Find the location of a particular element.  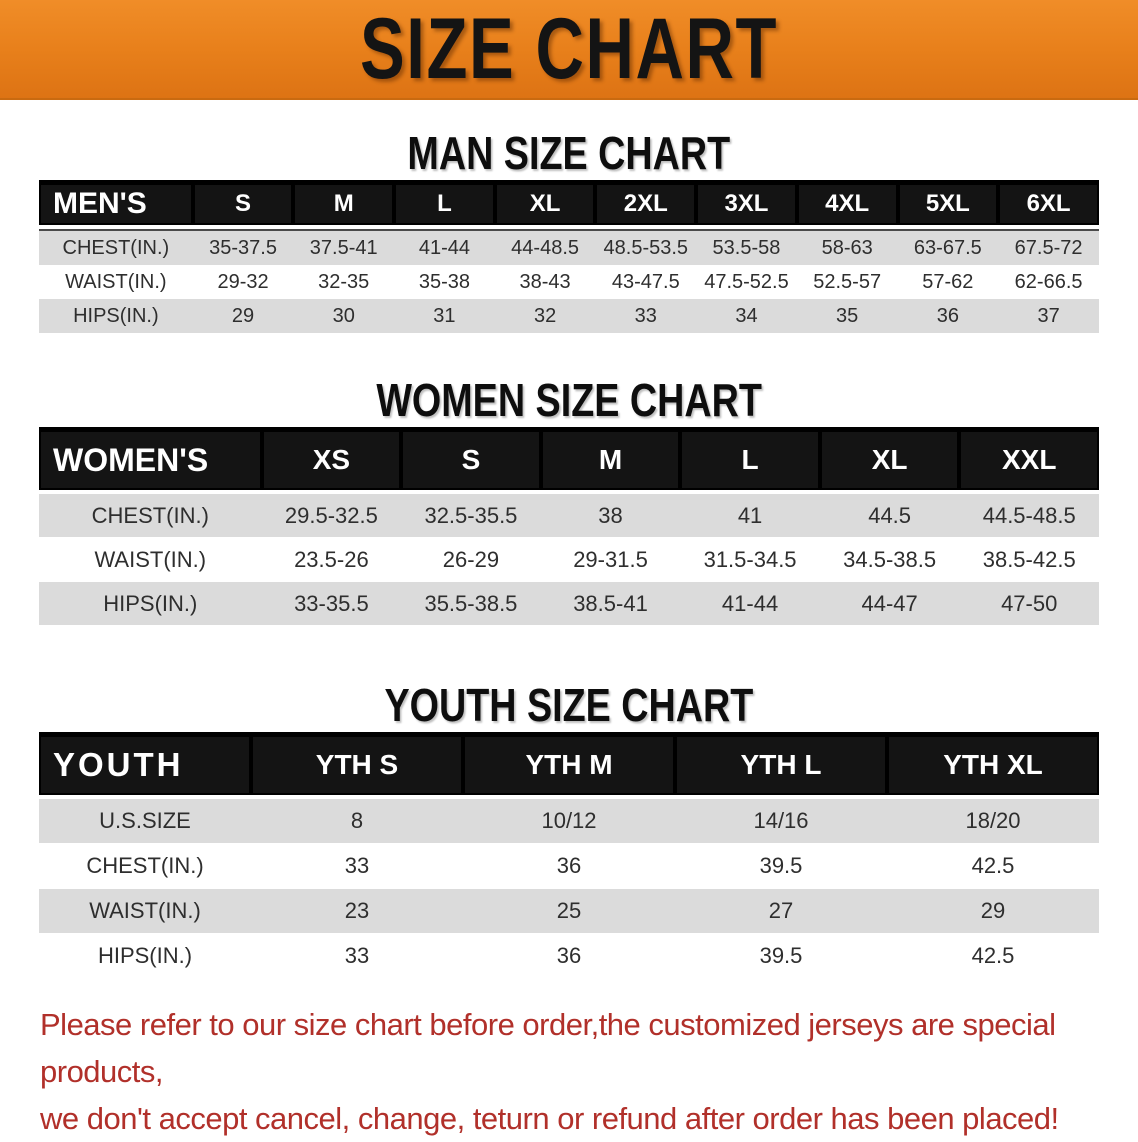

size-column-header: 3XL is located at coordinates (746, 204).